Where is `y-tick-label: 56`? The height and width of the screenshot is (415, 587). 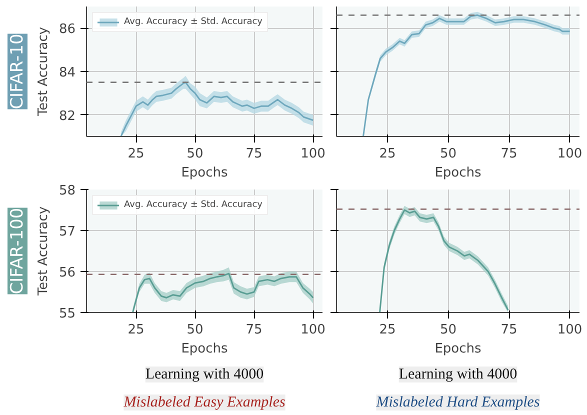
y-tick-label: 56 is located at coordinates (67, 273).